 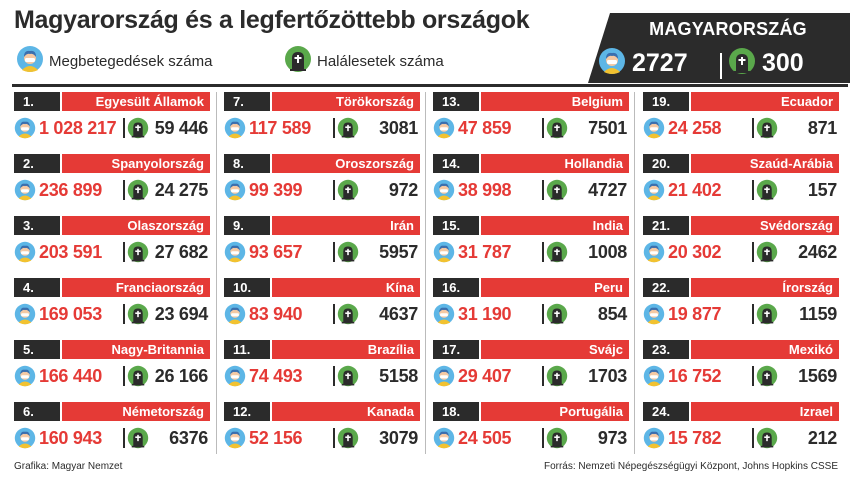 I want to click on deaths-count: 157, so click(x=822, y=190).